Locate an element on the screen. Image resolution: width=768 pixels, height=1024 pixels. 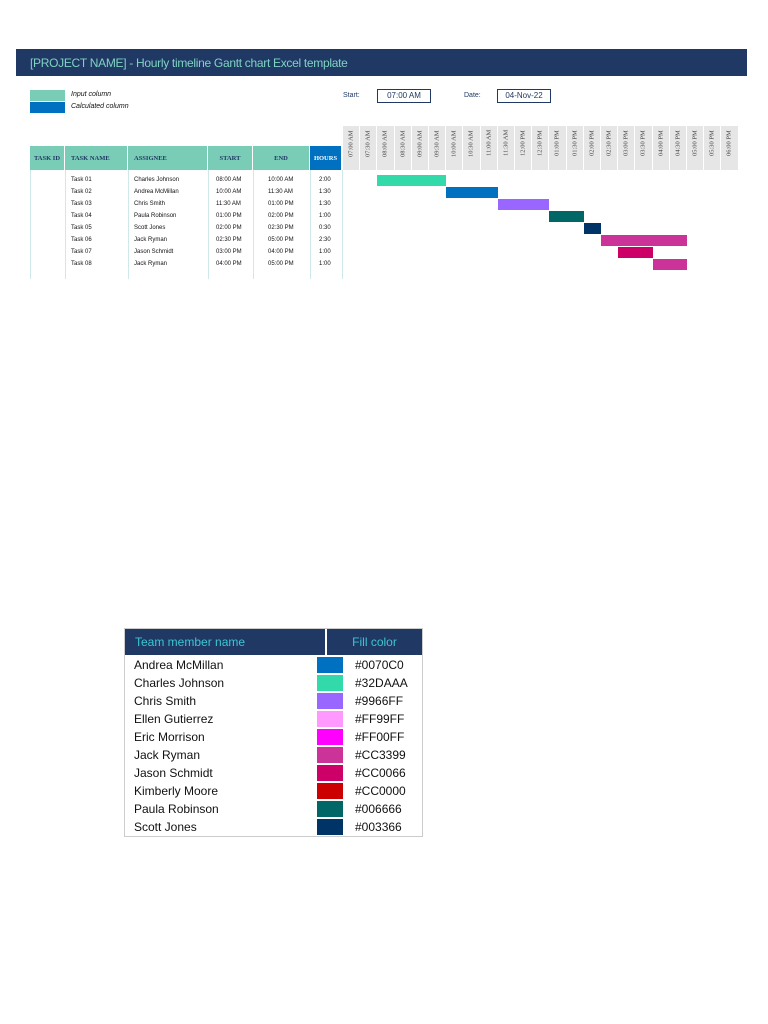
header-assignee: ASSIGNEE is located at coordinates (168, 158).